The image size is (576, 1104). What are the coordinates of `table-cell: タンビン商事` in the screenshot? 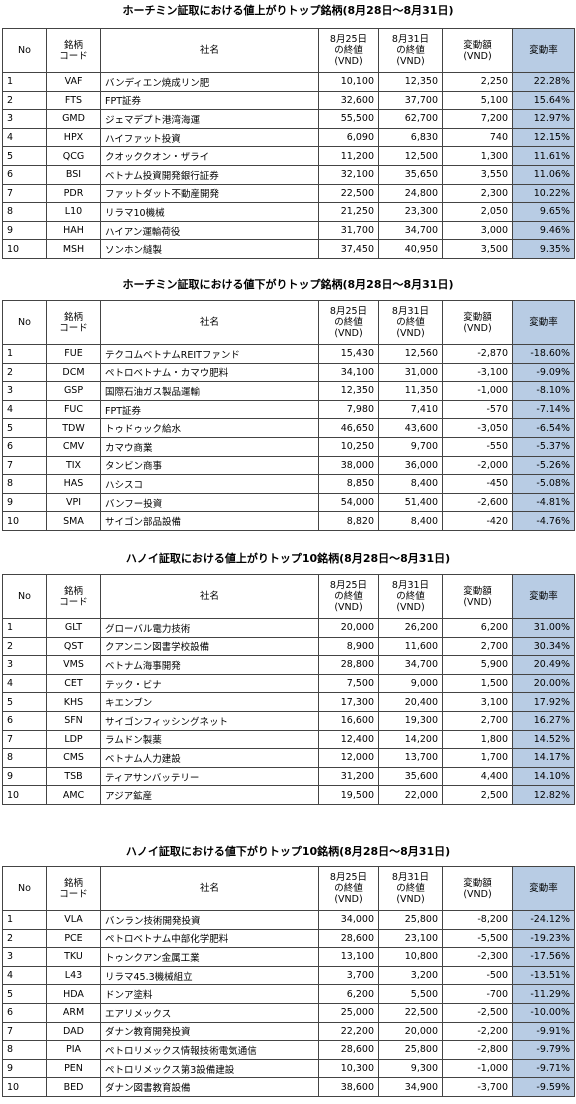 It's located at (210, 466).